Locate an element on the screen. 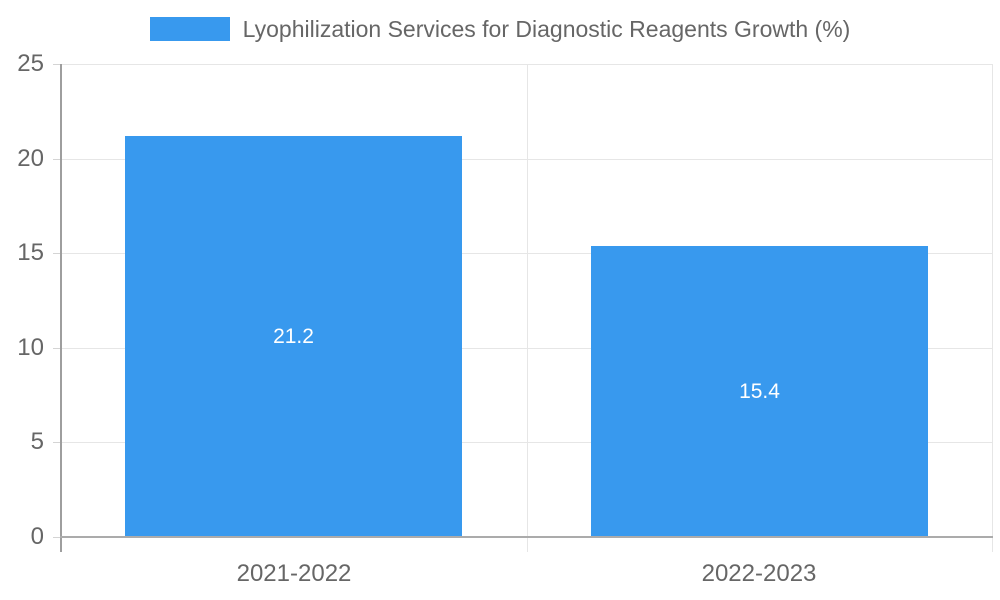  y-tick-label: 10 is located at coordinates (30, 347).